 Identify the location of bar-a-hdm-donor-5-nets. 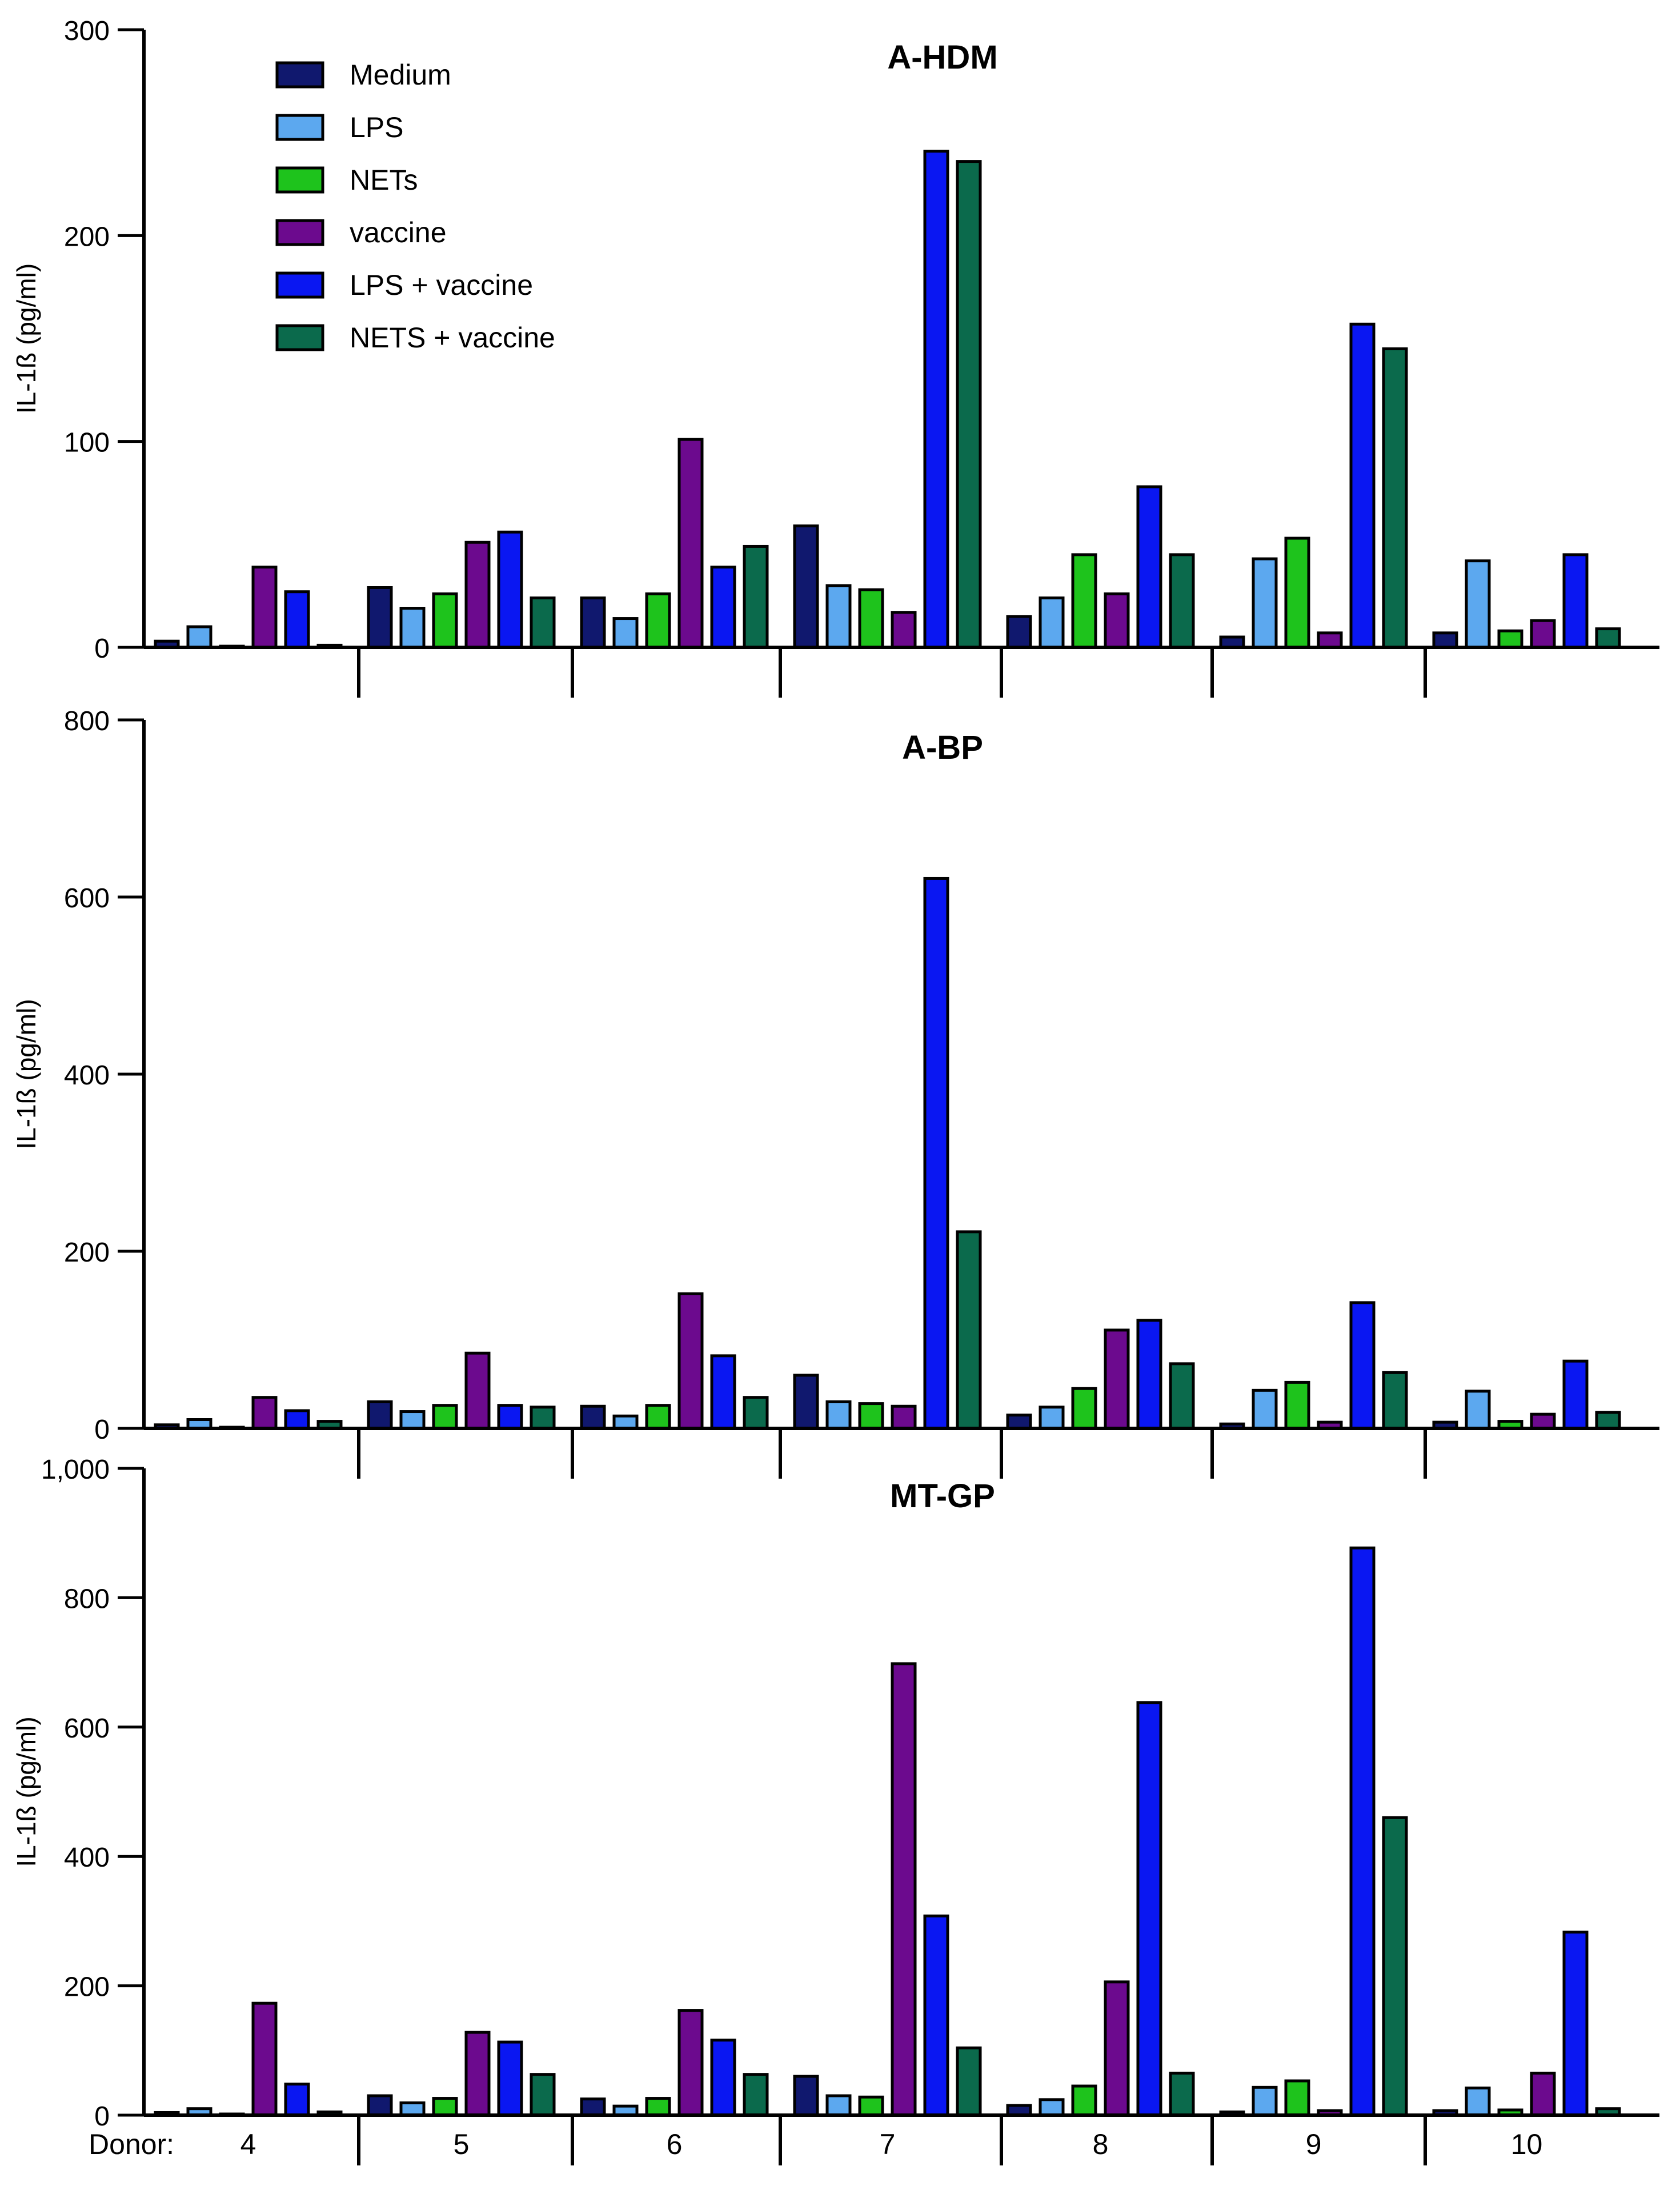
(445, 620).